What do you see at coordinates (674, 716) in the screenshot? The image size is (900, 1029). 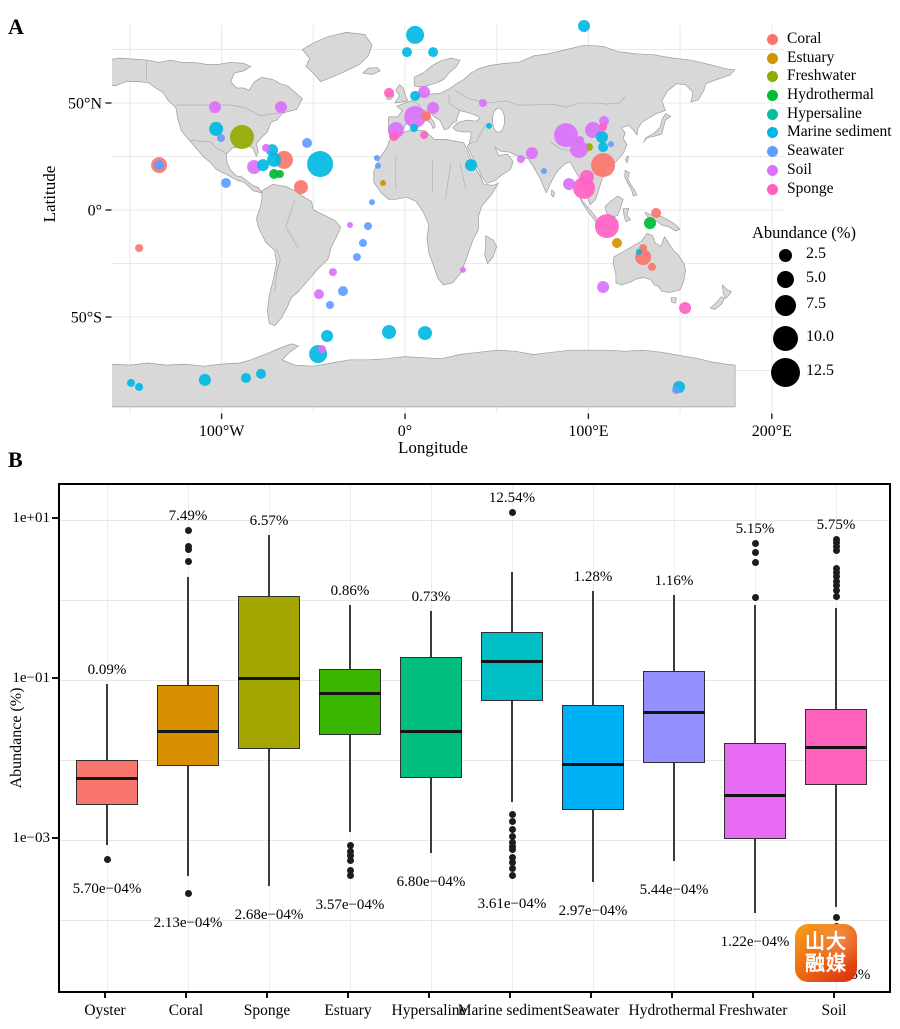 I see `box-hydrothermal` at bounding box center [674, 716].